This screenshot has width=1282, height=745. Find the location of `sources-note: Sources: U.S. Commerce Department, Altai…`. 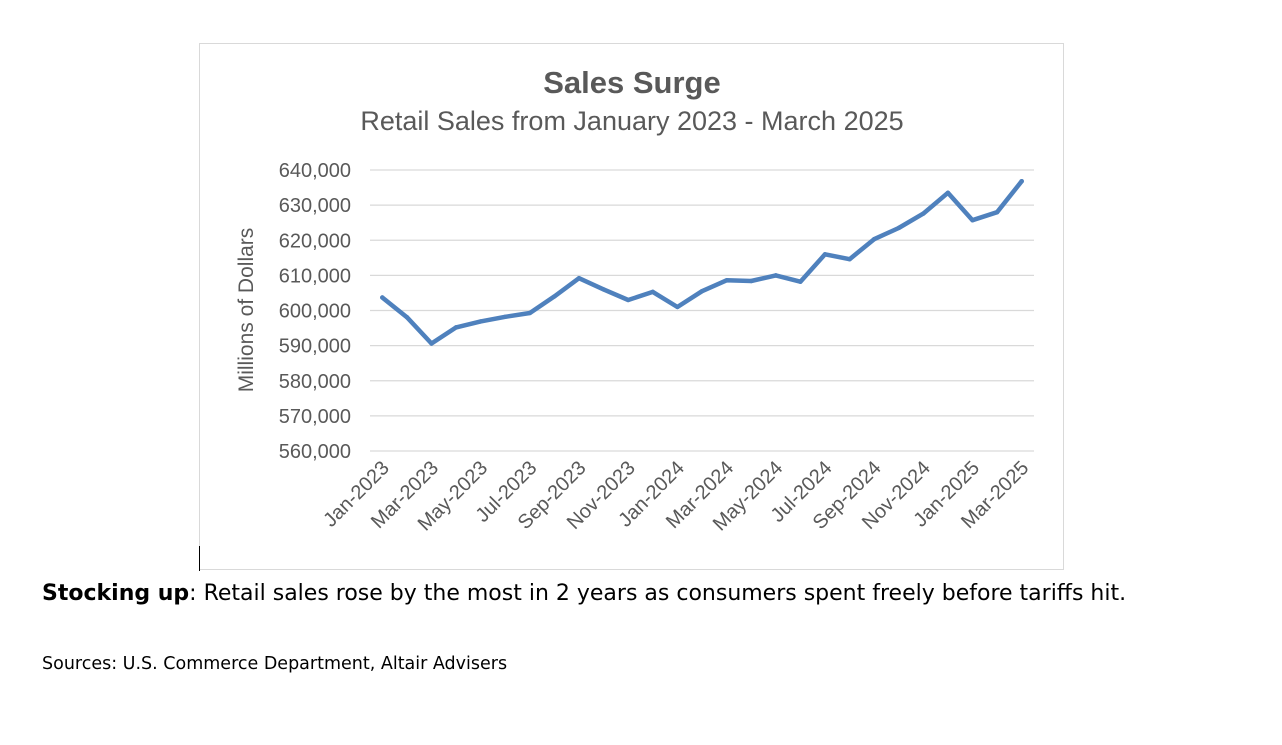

sources-note: Sources: U.S. Commerce Department, Altai… is located at coordinates (275, 664).